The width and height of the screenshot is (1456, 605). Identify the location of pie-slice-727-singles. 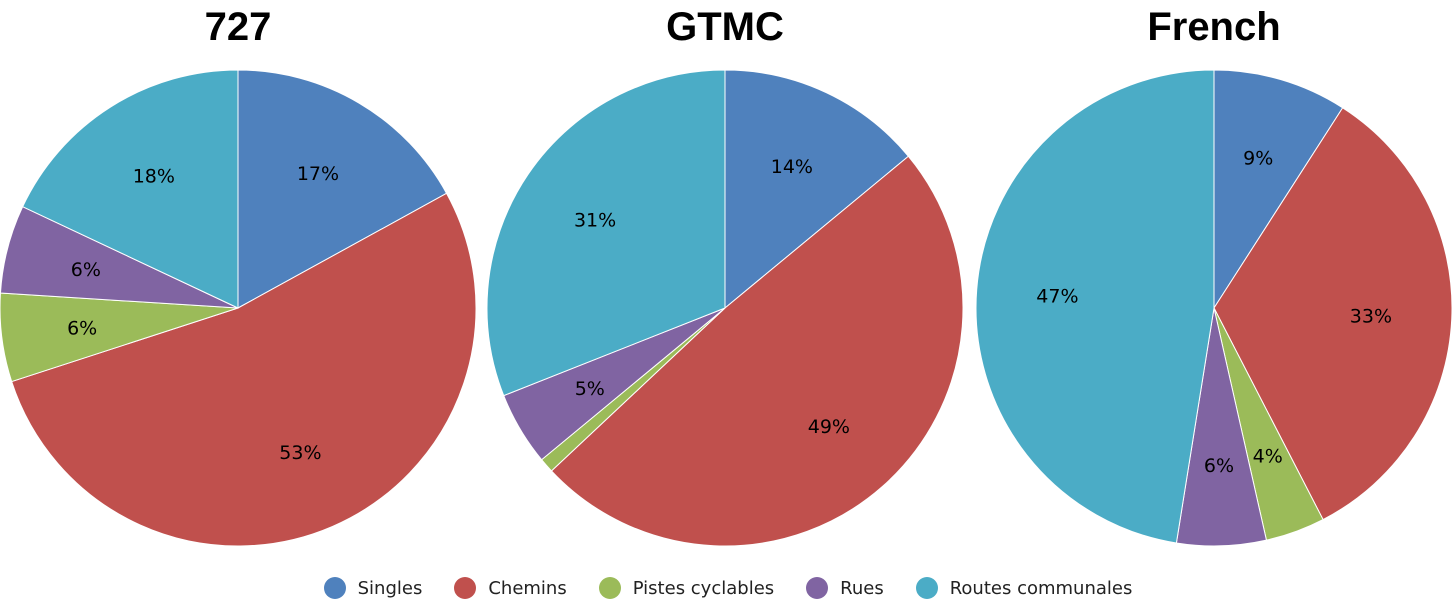
(342, 189).